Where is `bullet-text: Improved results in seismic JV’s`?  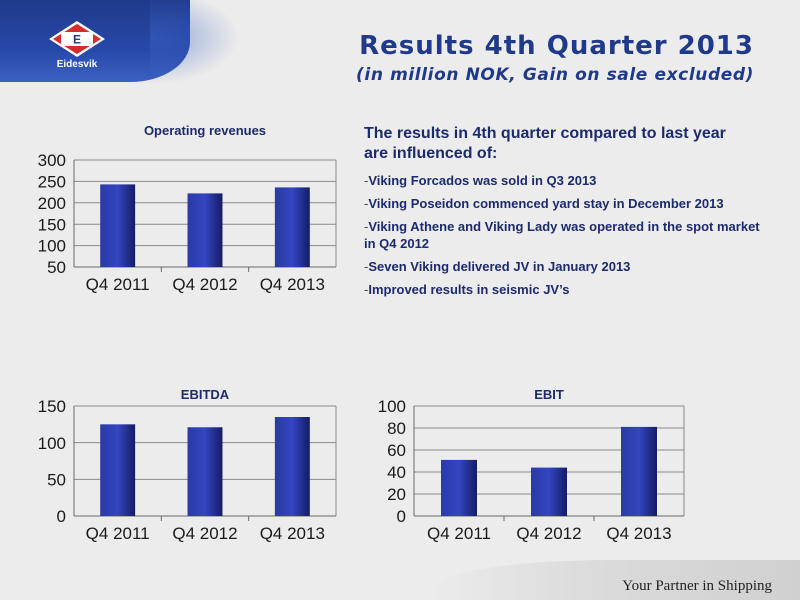
bullet-text: Improved results in seismic JV’s is located at coordinates (469, 289).